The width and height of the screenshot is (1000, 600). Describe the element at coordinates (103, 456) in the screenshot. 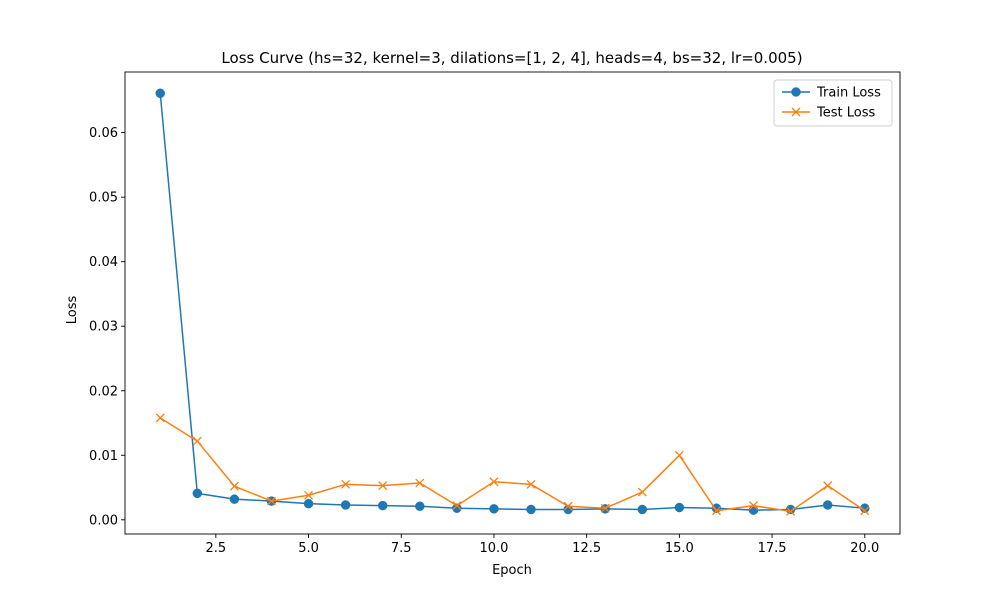

I see `y-tick-label: 0.01` at that location.